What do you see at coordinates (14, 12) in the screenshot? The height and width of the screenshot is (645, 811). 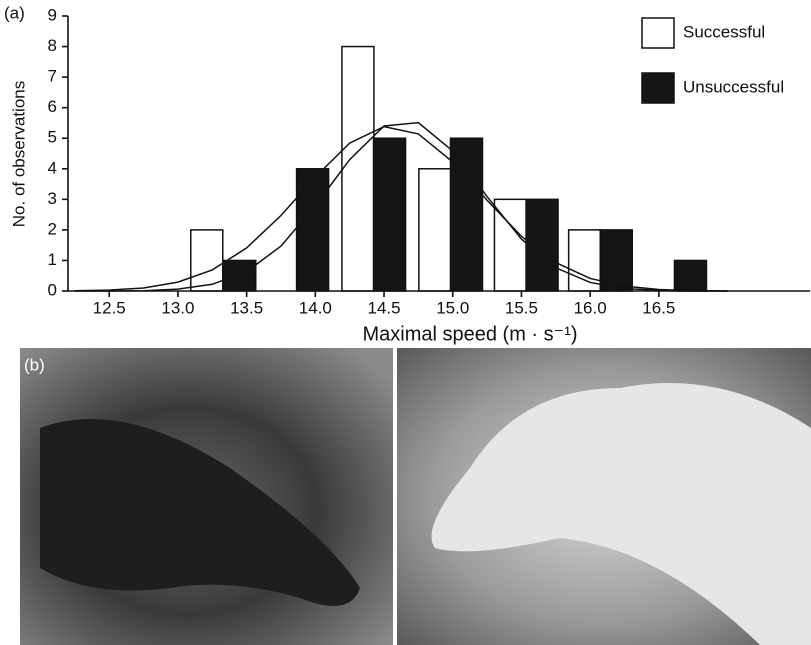 I see `panel-label: (a)` at bounding box center [14, 12].